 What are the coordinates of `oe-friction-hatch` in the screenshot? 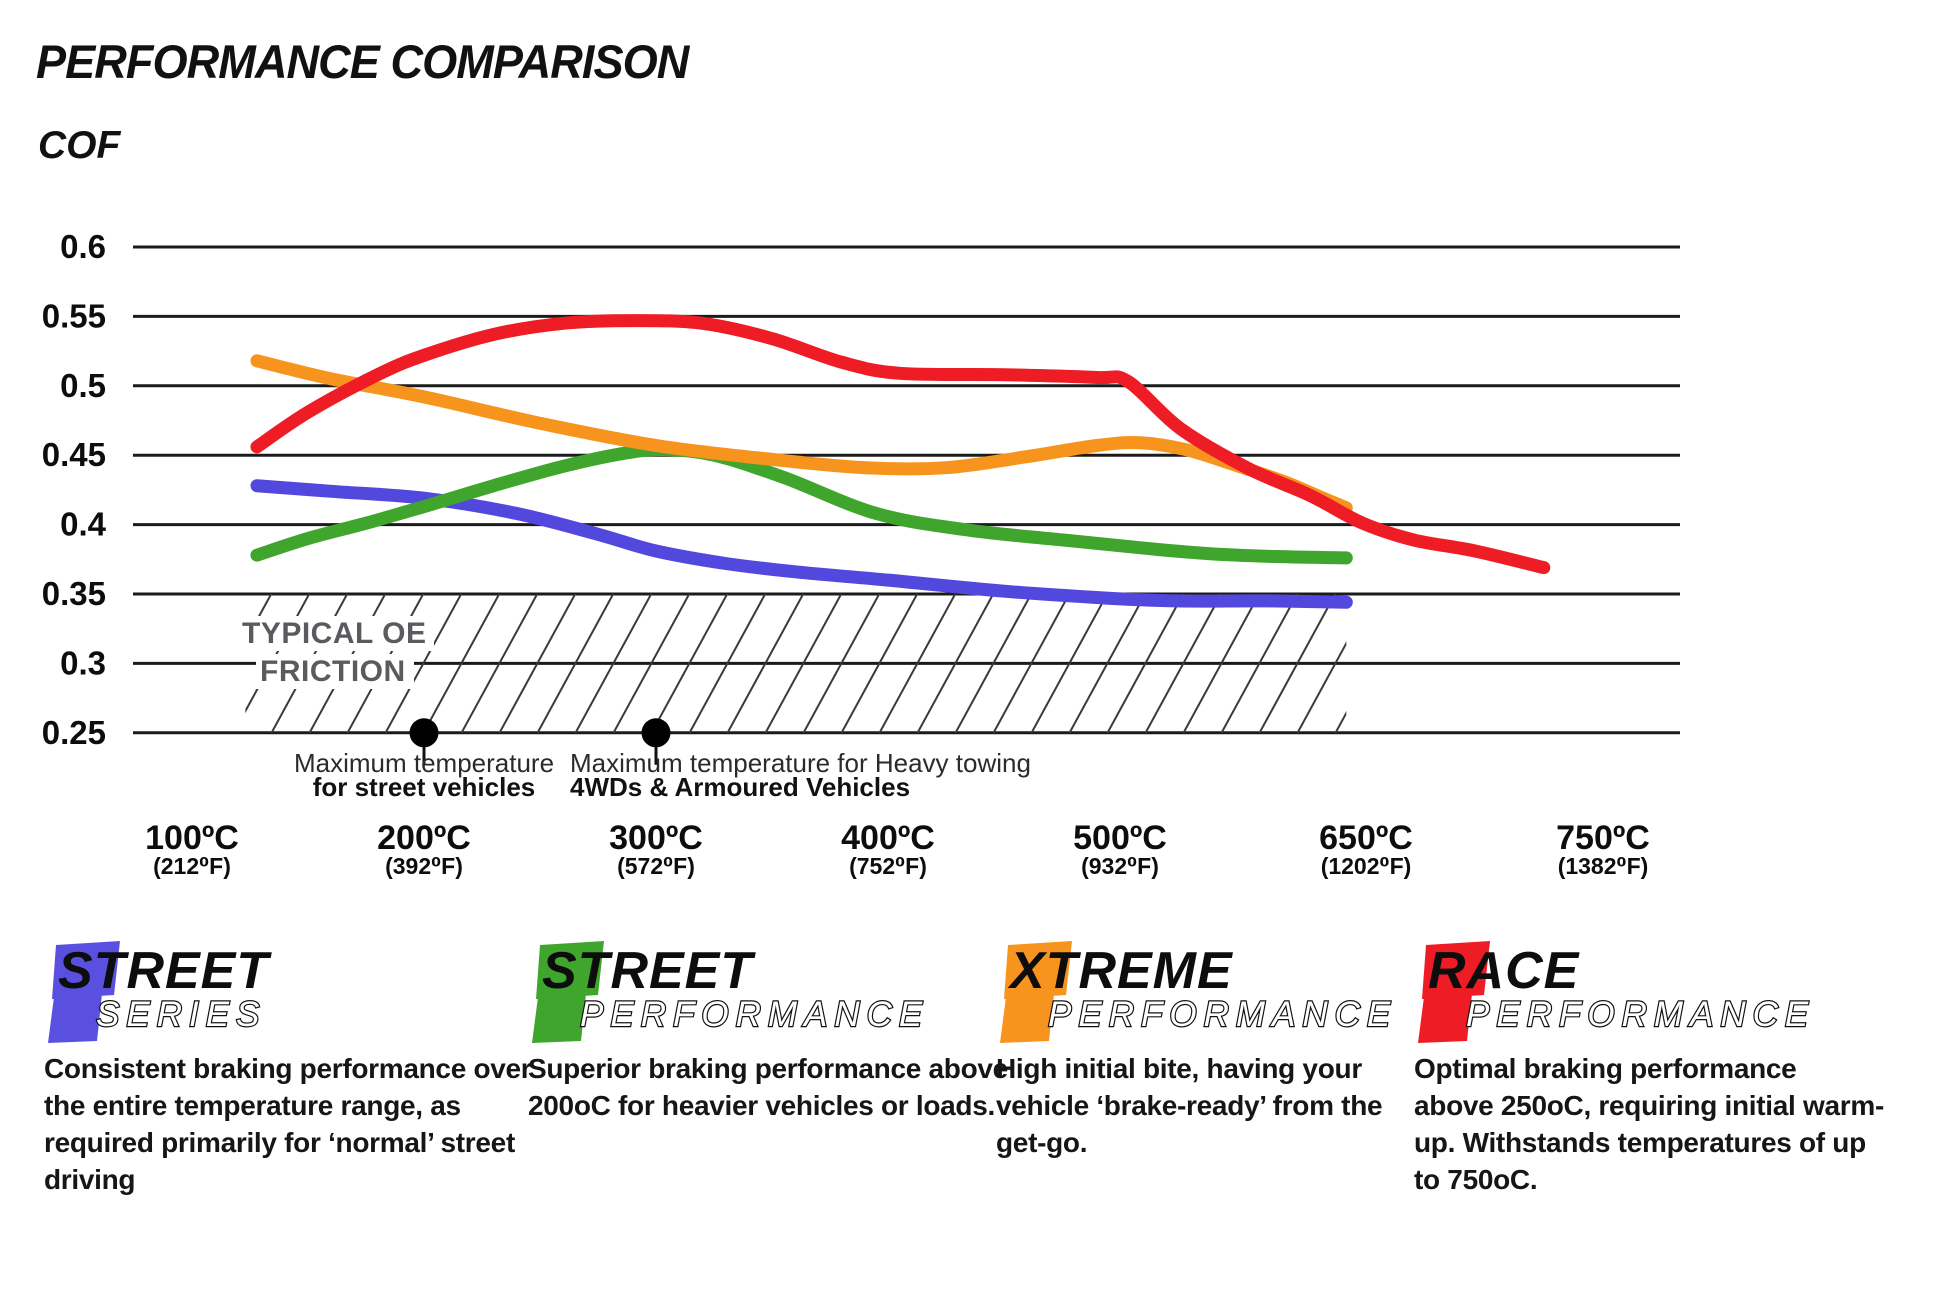 It's located at (796, 663).